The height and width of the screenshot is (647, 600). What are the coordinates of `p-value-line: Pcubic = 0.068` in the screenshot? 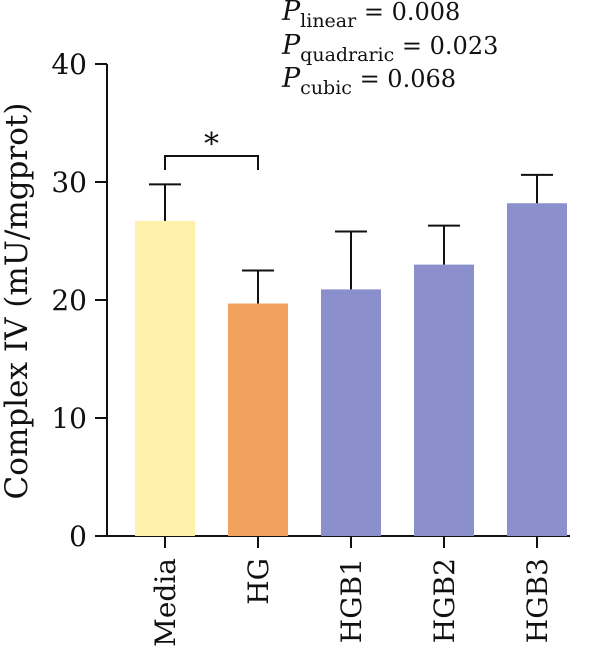 It's located at (368, 81).